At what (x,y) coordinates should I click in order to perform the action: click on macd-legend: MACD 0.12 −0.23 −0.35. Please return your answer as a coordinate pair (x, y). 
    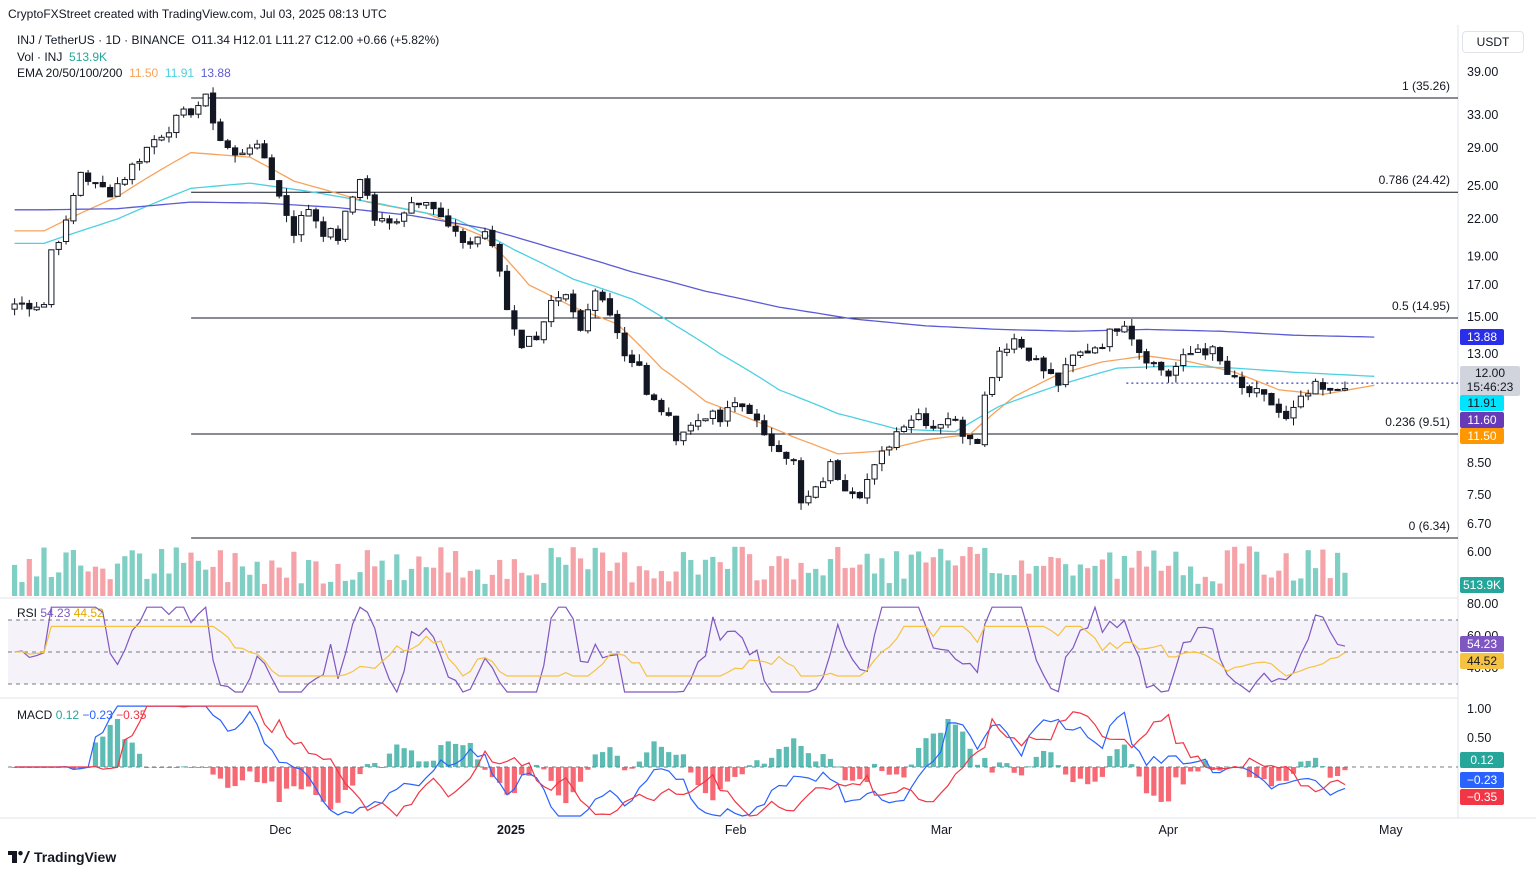
    Looking at the image, I should click on (81, 715).